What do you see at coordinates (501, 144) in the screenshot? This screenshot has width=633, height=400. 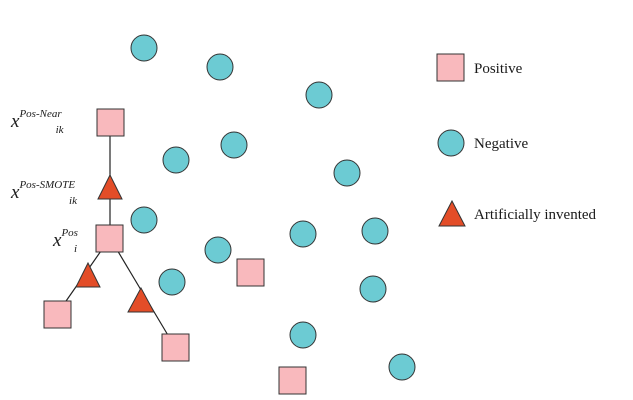 I see `legend-negative-label: Negative` at bounding box center [501, 144].